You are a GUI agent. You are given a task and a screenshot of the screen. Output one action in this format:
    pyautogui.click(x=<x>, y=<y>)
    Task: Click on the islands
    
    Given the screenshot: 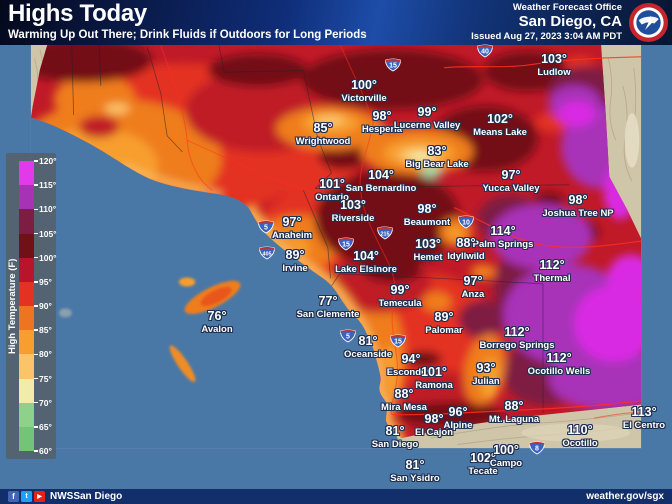 What is the action you would take?
    pyautogui.click(x=150, y=329)
    